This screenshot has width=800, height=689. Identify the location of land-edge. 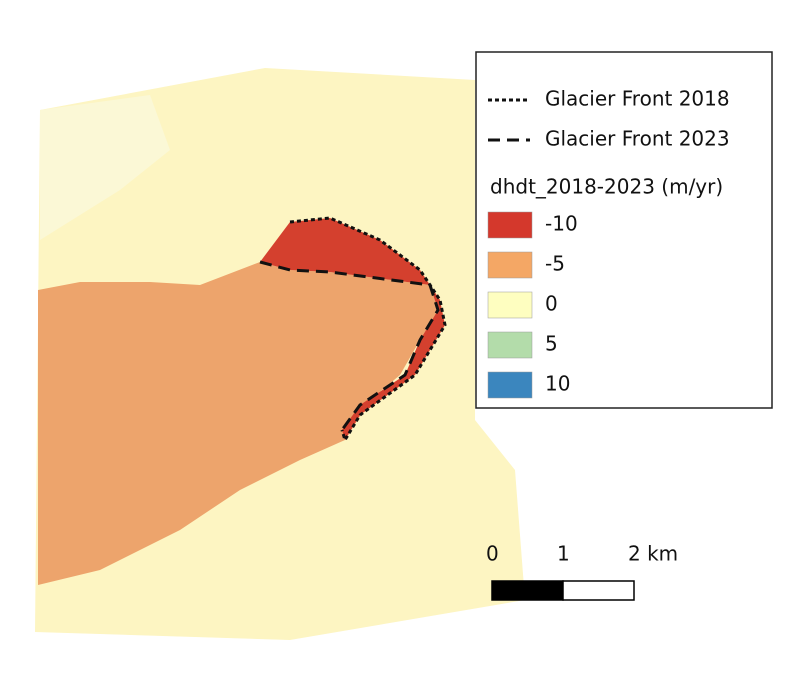
(105, 167).